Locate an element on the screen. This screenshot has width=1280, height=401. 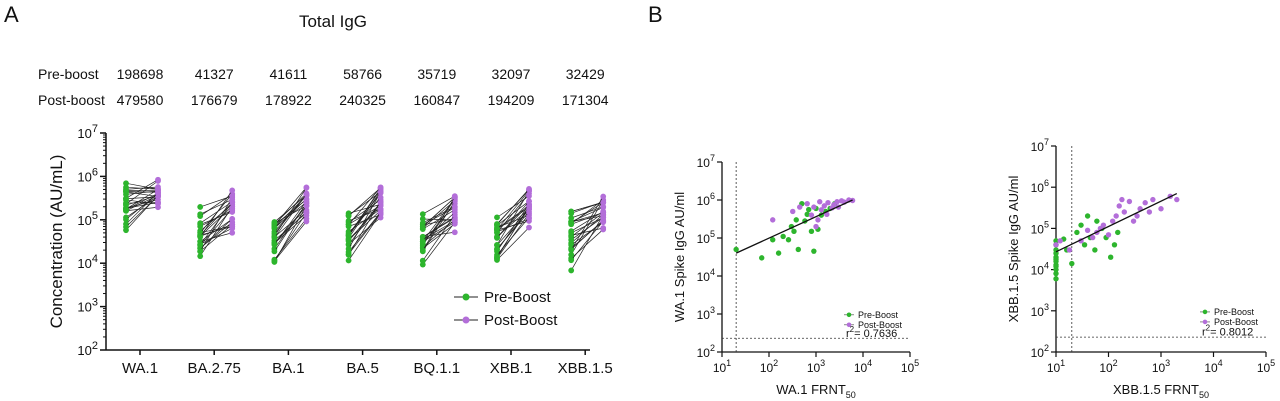
y-tick-label: 10² is located at coordinates (1040, 351).